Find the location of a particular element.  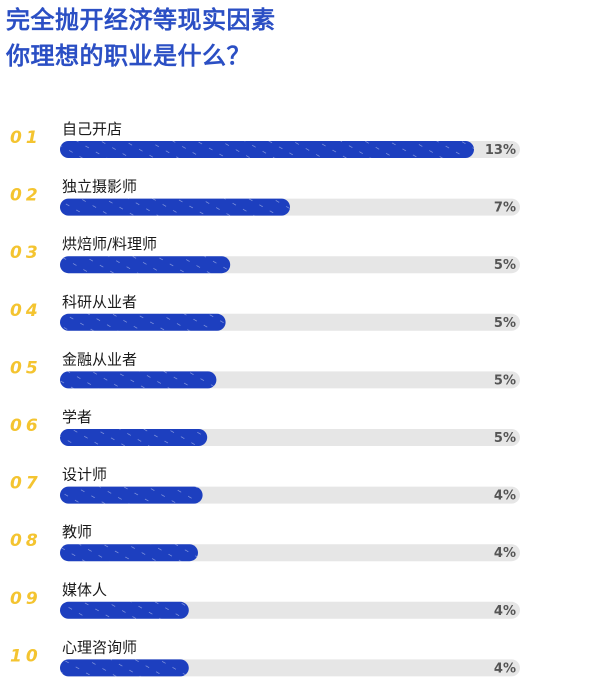

category-label: 教师 is located at coordinates (77, 532).